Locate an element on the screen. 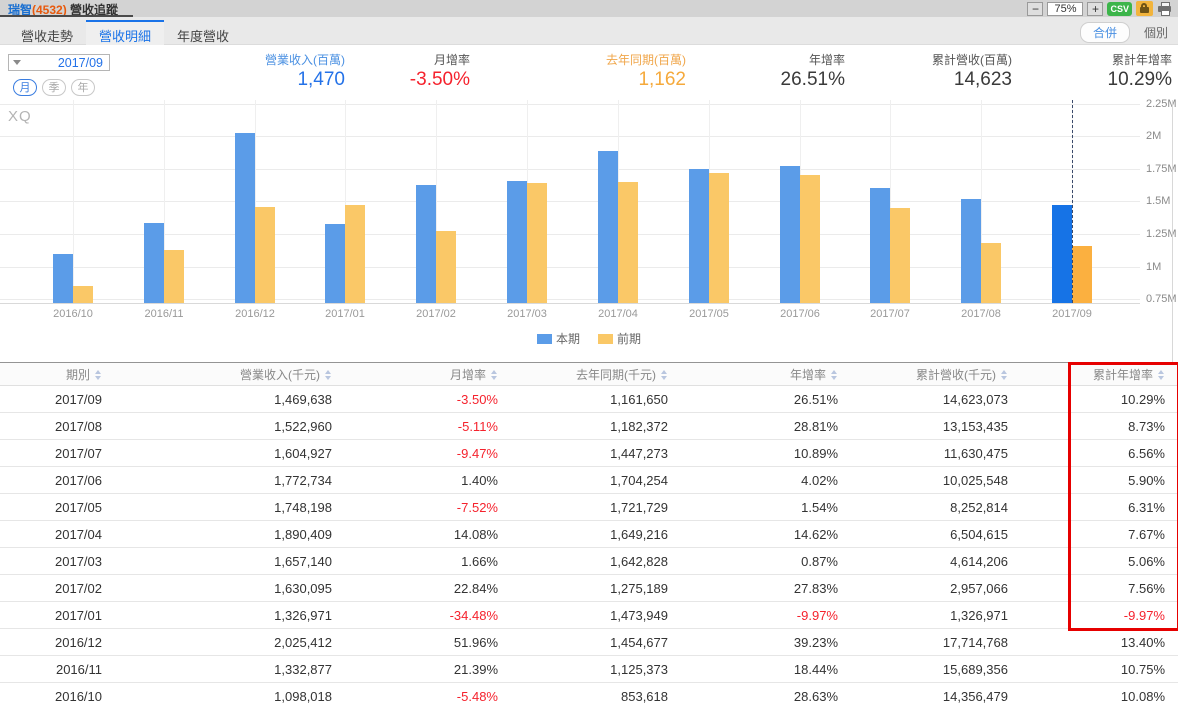 This screenshot has width=1178, height=704. table-cell: 10,025,548 is located at coordinates (975, 480).